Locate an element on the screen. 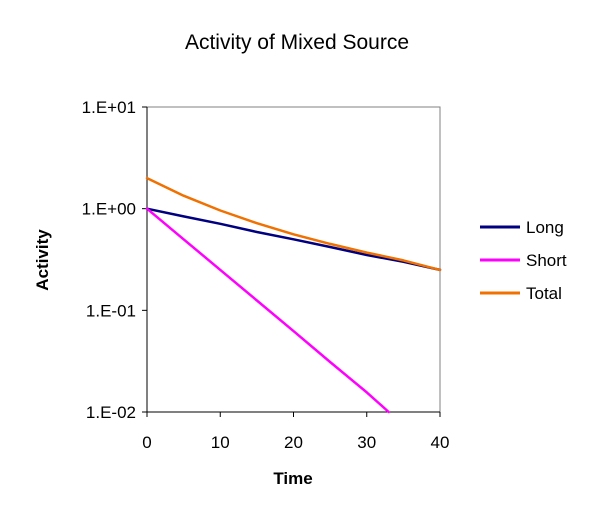 This screenshot has height=528, width=594. y-tick-label: 1.E+01 is located at coordinates (109, 107).